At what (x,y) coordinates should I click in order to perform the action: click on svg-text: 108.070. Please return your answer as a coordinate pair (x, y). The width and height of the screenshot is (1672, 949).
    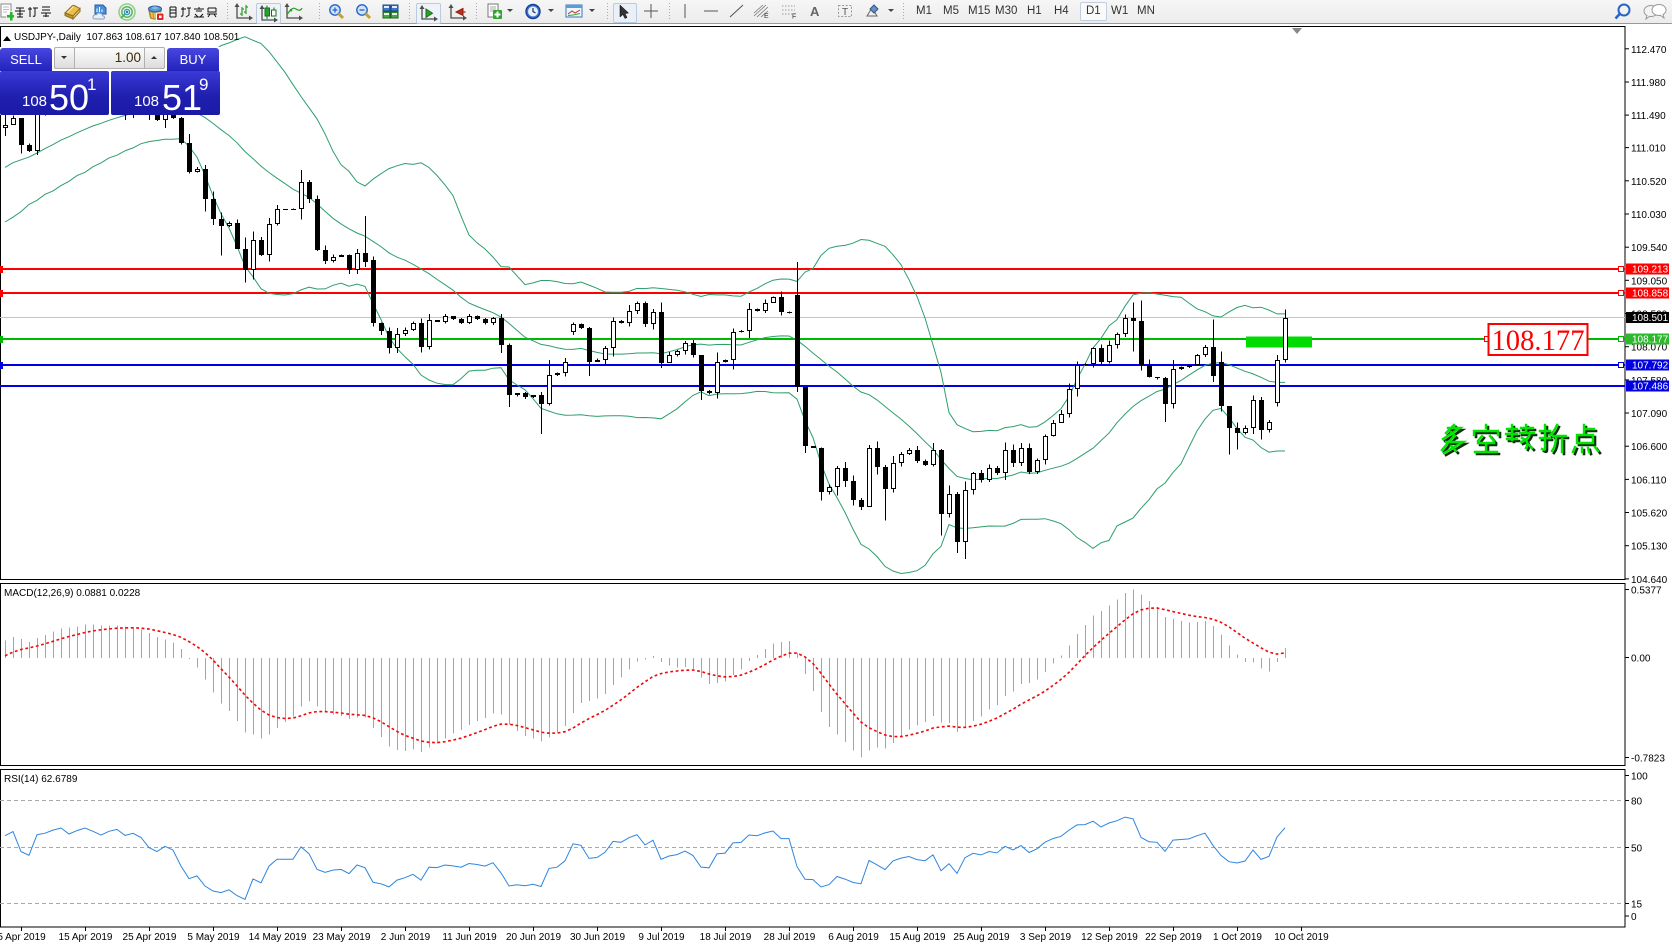
    Looking at the image, I should click on (1649, 348).